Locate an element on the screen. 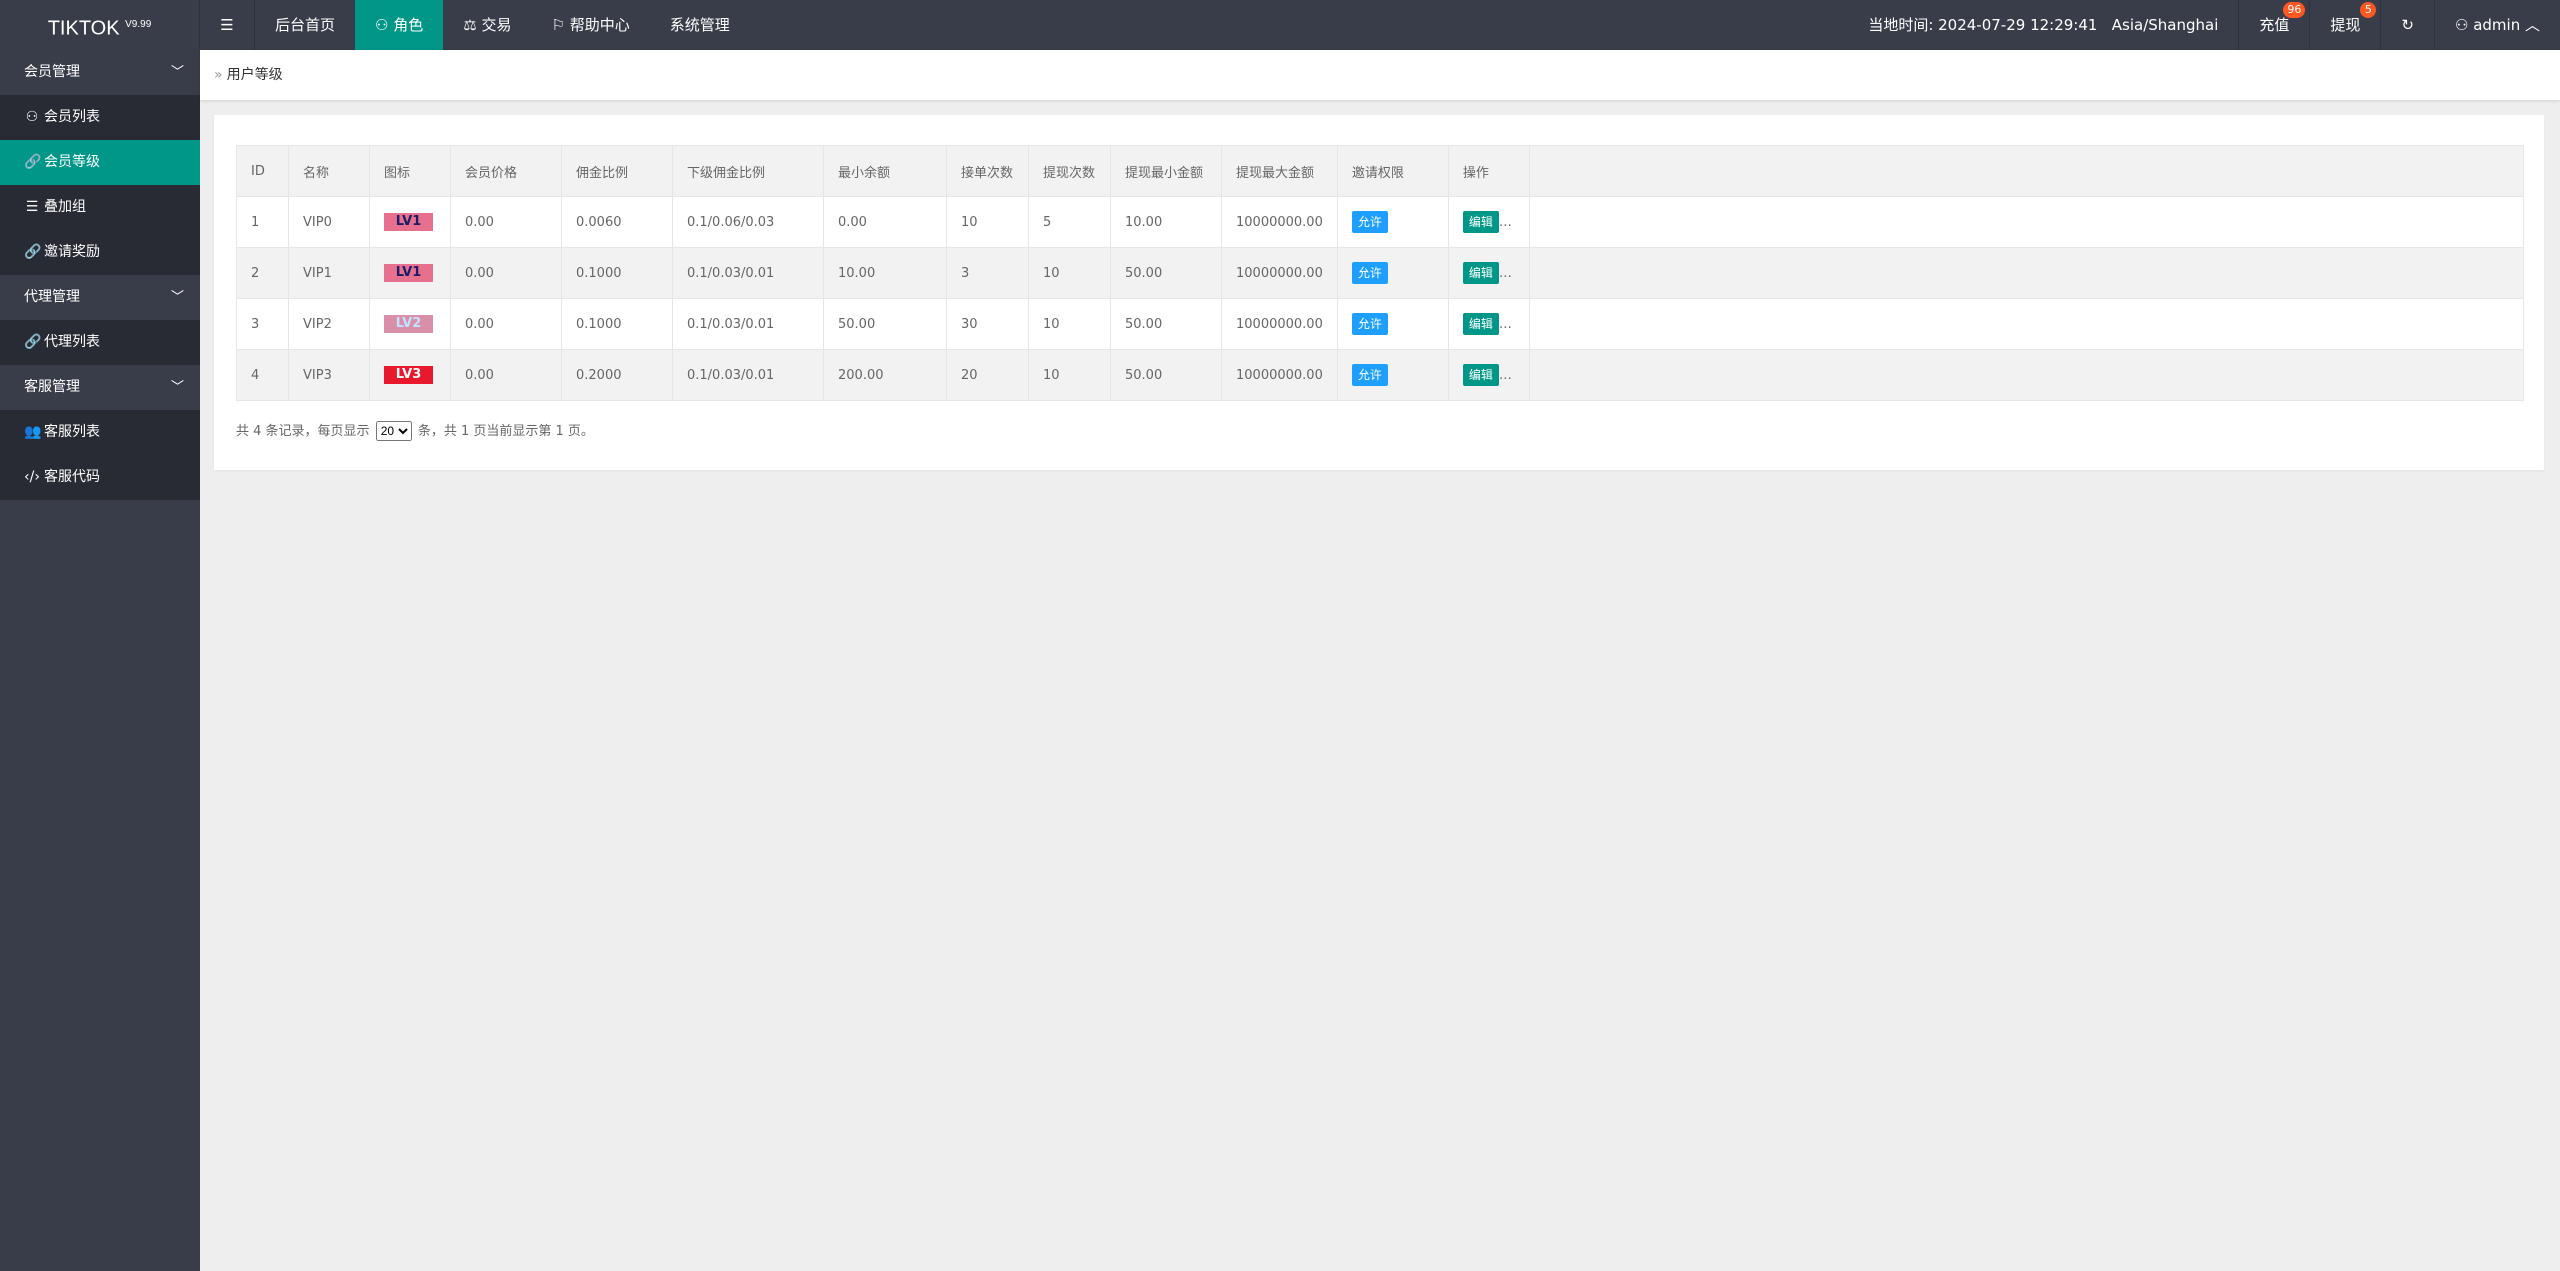 This screenshot has height=1271, width=2560. pagination: 共 4 条记录，每页显示 20 条，共 1 页当前显示第 1 页。 is located at coordinates (415, 432).